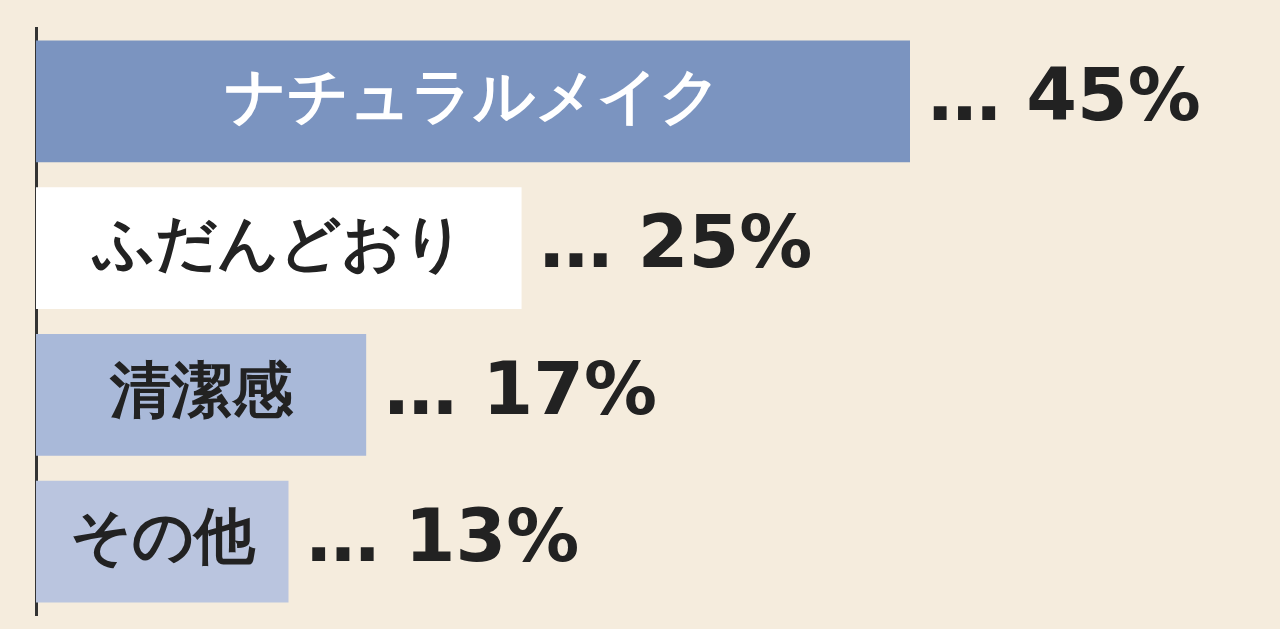 The height and width of the screenshot is (629, 1280). I want to click on y-tick-label: 清潔感, so click(201, 389).